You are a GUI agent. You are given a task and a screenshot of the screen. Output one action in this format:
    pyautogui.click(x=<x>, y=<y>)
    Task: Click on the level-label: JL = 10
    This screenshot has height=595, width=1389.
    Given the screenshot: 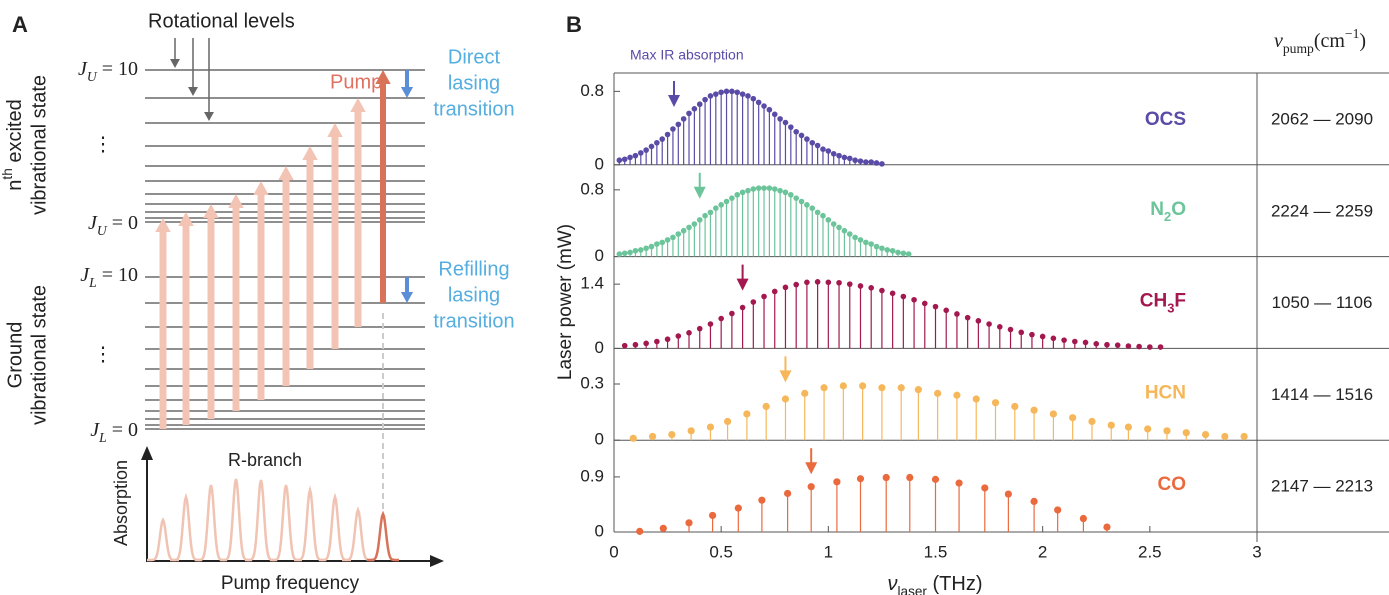 What is the action you would take?
    pyautogui.click(x=109, y=277)
    